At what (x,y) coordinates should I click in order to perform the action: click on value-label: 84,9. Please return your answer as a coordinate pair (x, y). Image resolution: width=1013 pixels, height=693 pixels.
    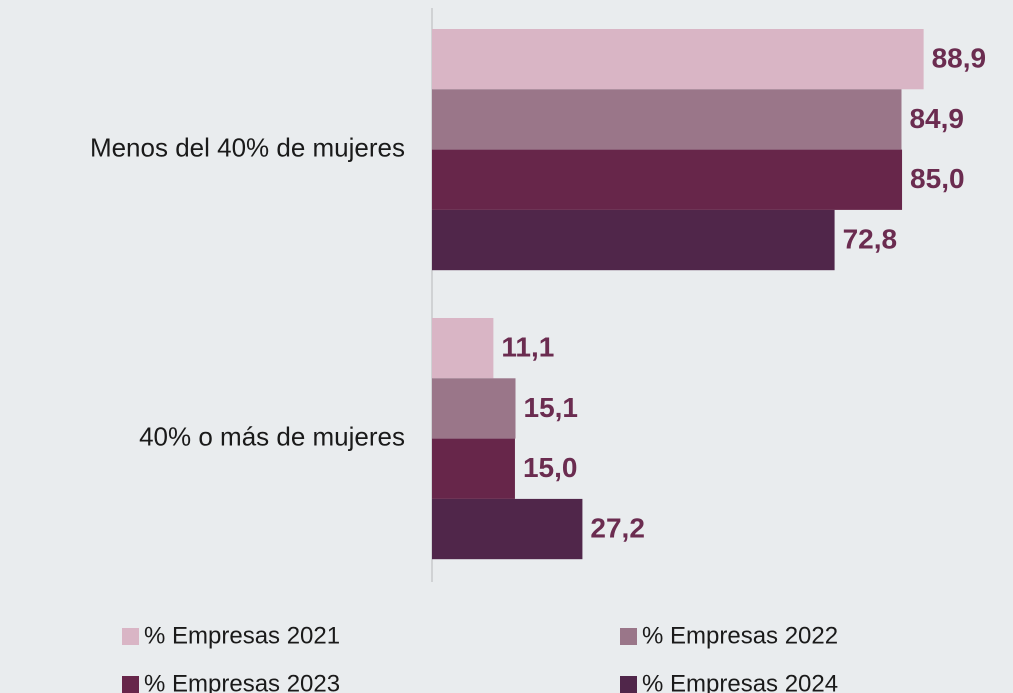
    Looking at the image, I should click on (936, 118).